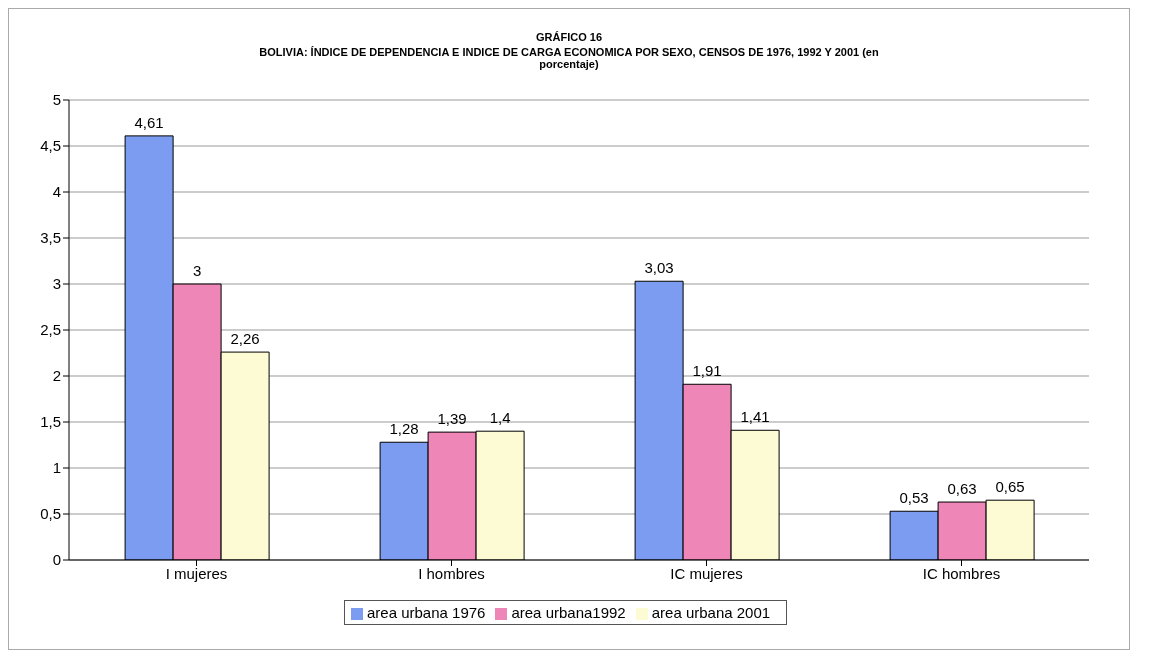  What do you see at coordinates (196, 573) in the screenshot?
I see `x-tick-label: I mujeres` at bounding box center [196, 573].